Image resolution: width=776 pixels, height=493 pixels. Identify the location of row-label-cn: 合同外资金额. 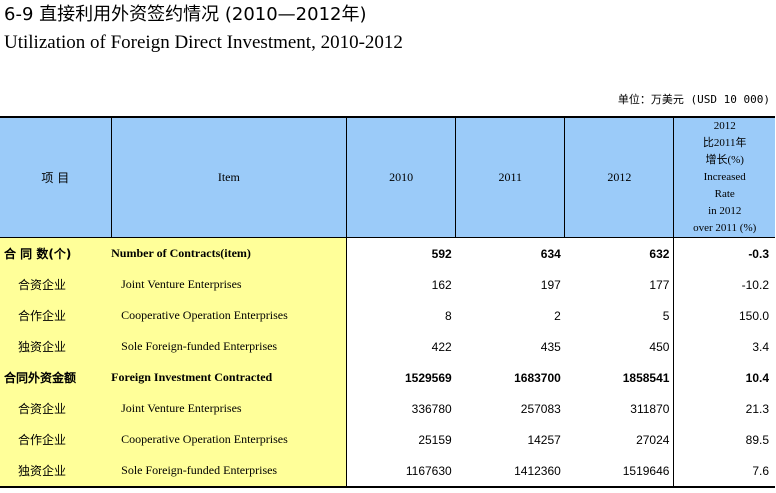
(56, 377).